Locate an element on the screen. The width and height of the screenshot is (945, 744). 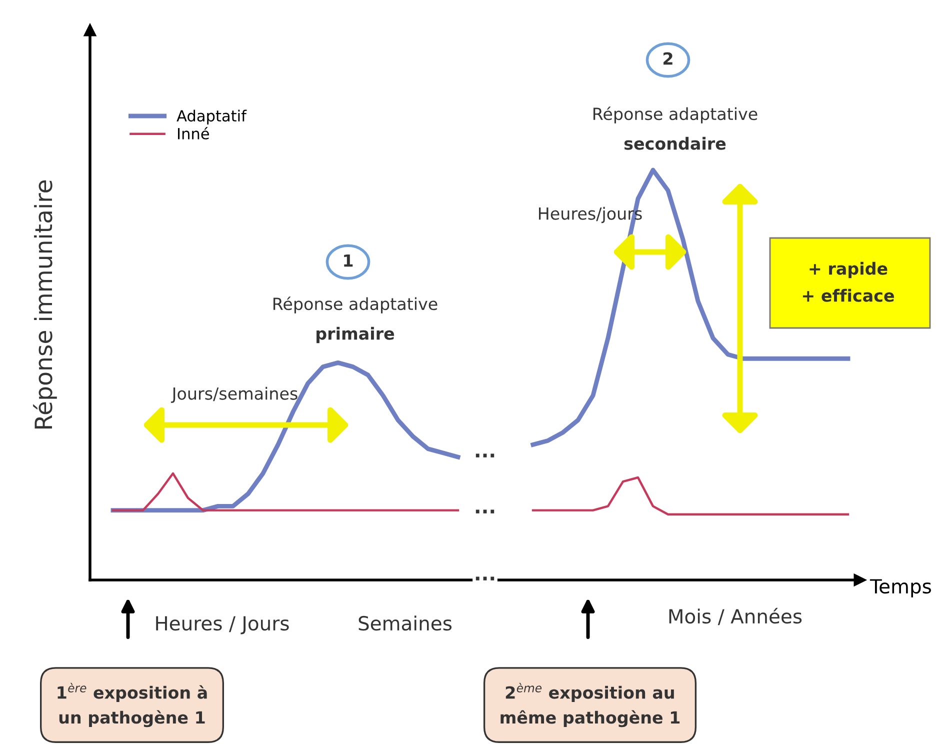
annotation: primaire is located at coordinates (355, 335).